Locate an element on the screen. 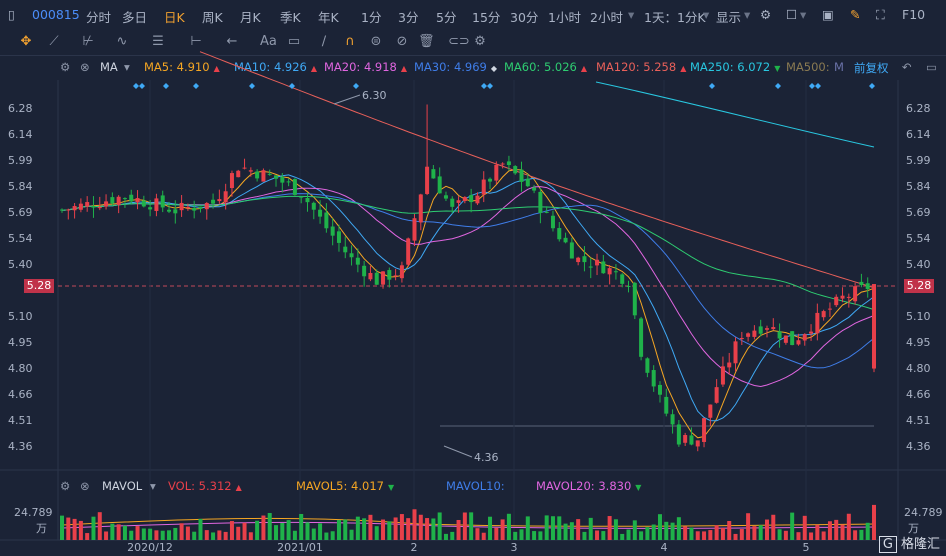 The width and height of the screenshot is (946, 556). ma-type-label: MA is located at coordinates (109, 67).